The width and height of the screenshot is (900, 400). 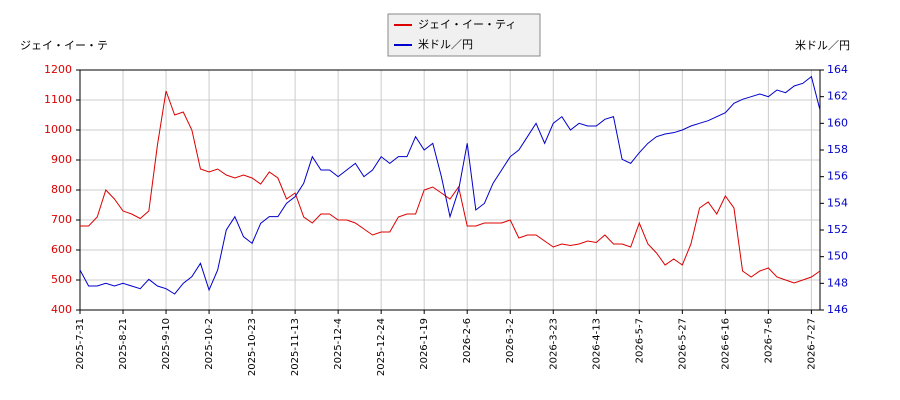 What do you see at coordinates (61, 219) in the screenshot?
I see `y-tick-label: 700` at bounding box center [61, 219].